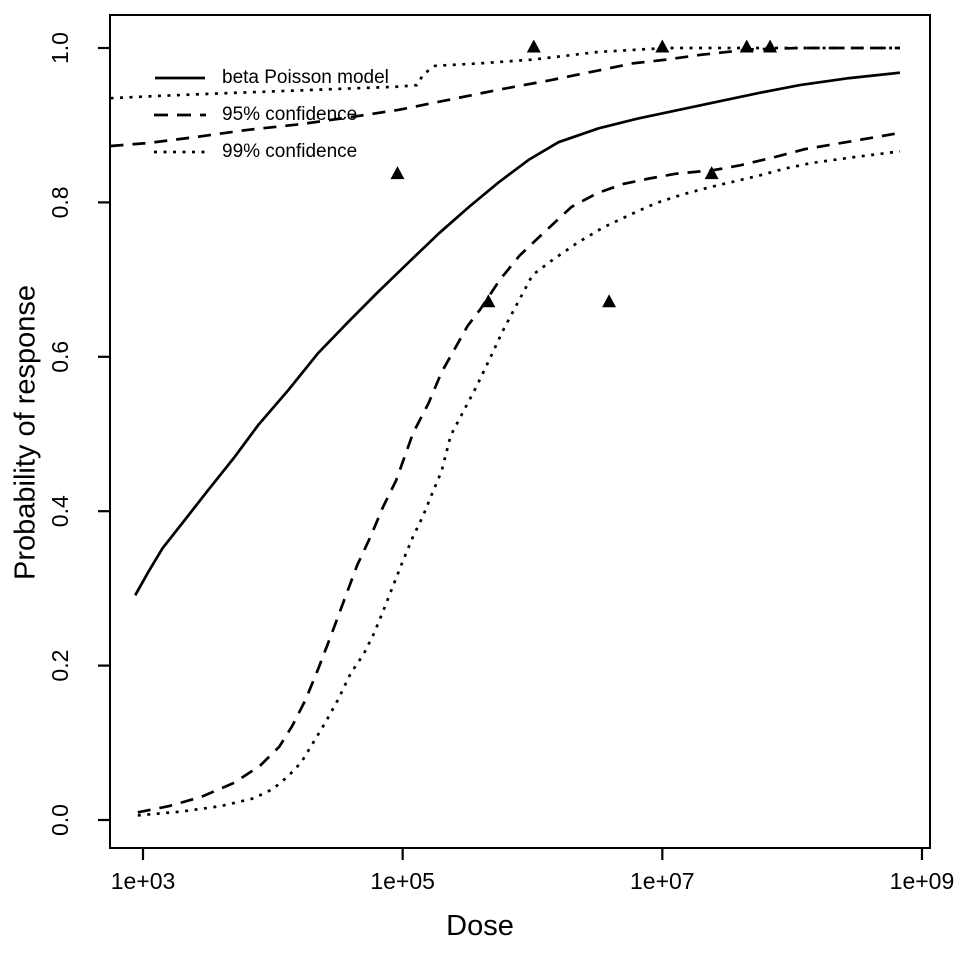  What do you see at coordinates (180, 151) in the screenshot?
I see `dotted-line-icon` at bounding box center [180, 151].